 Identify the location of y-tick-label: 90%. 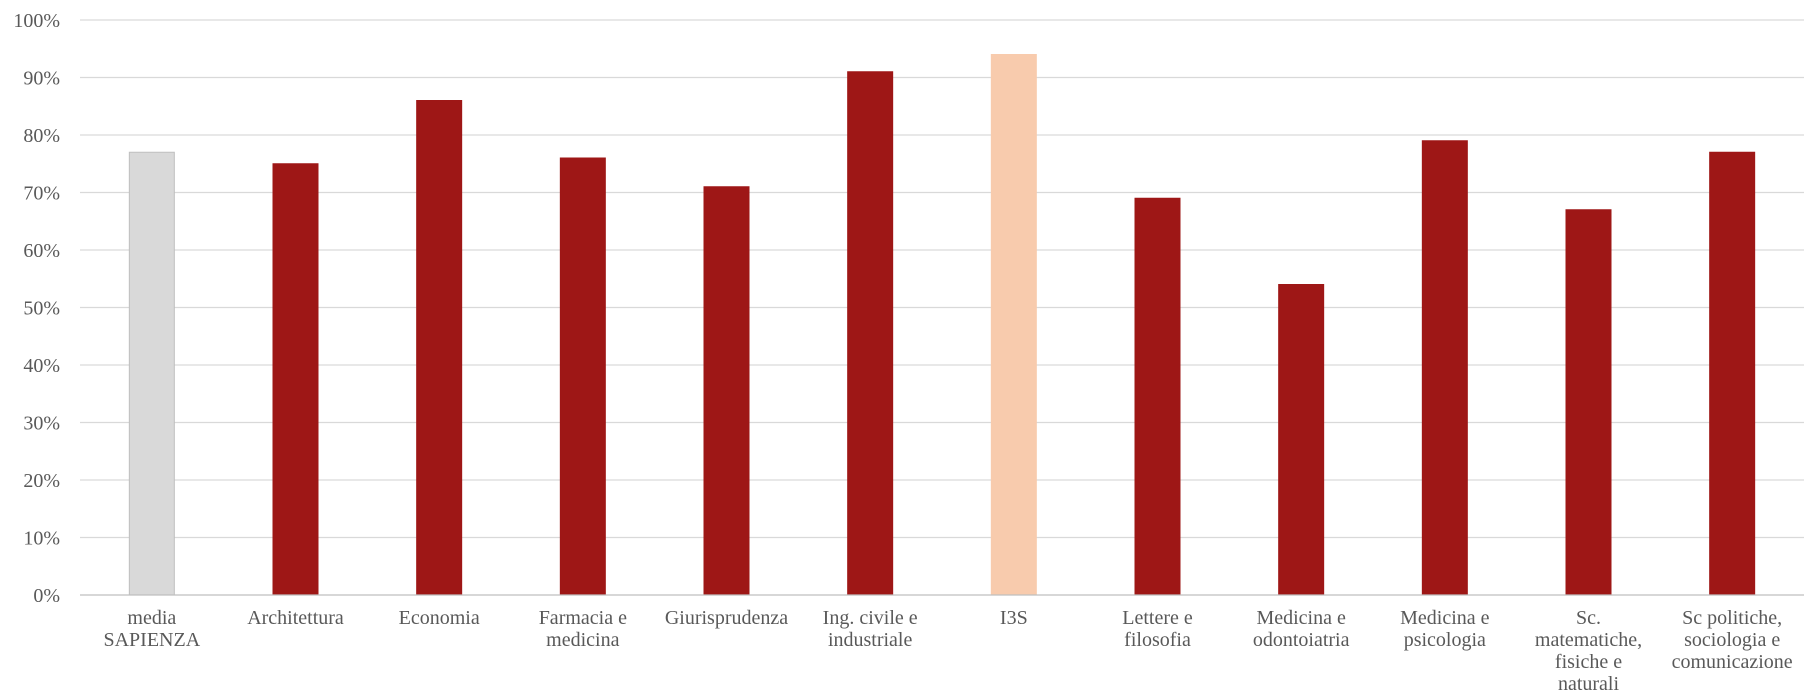
(41, 79).